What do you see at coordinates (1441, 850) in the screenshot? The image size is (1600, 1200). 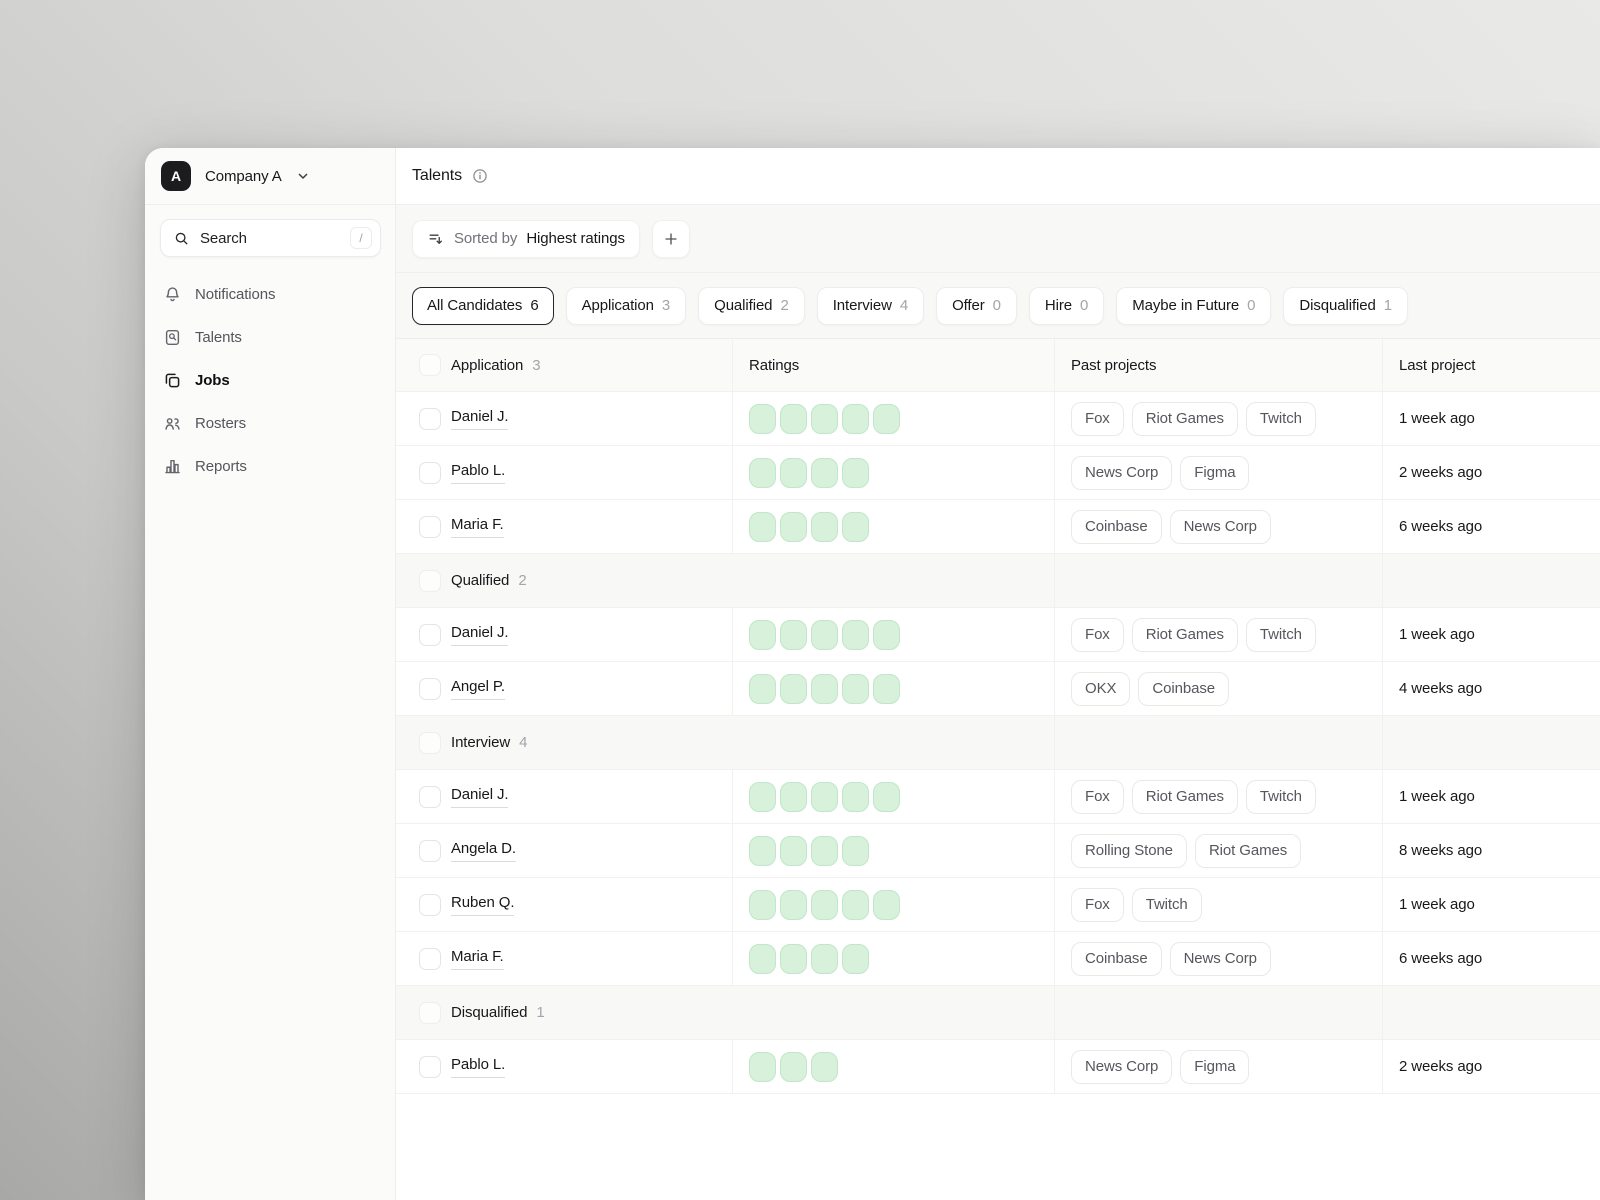 I see `last-project-value: 8 weeks ago` at bounding box center [1441, 850].